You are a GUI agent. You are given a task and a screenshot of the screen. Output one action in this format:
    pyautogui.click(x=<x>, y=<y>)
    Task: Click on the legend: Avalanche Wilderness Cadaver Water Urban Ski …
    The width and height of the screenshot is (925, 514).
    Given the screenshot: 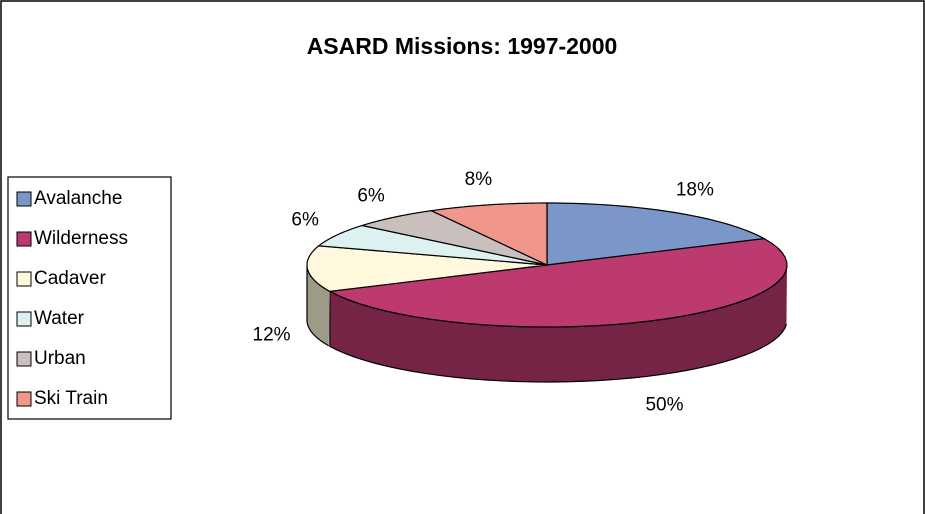 What is the action you would take?
    pyautogui.click(x=89, y=298)
    